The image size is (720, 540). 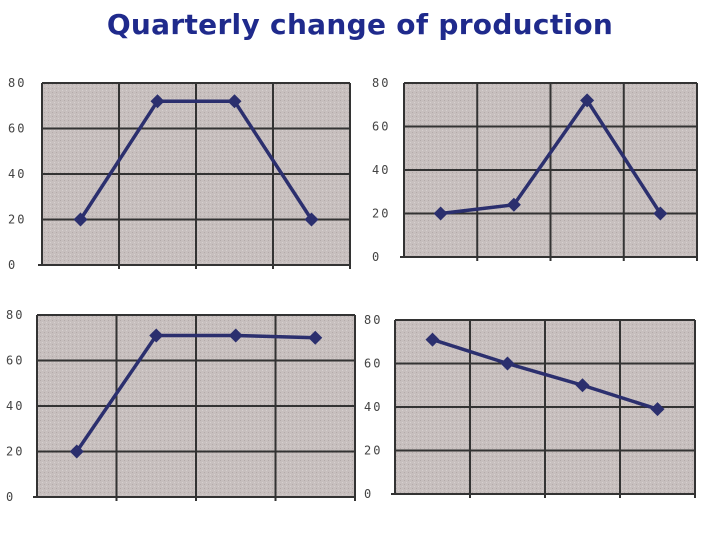 What do you see at coordinates (360, 24) in the screenshot?
I see `page-title: Quarterly change of production` at bounding box center [360, 24].